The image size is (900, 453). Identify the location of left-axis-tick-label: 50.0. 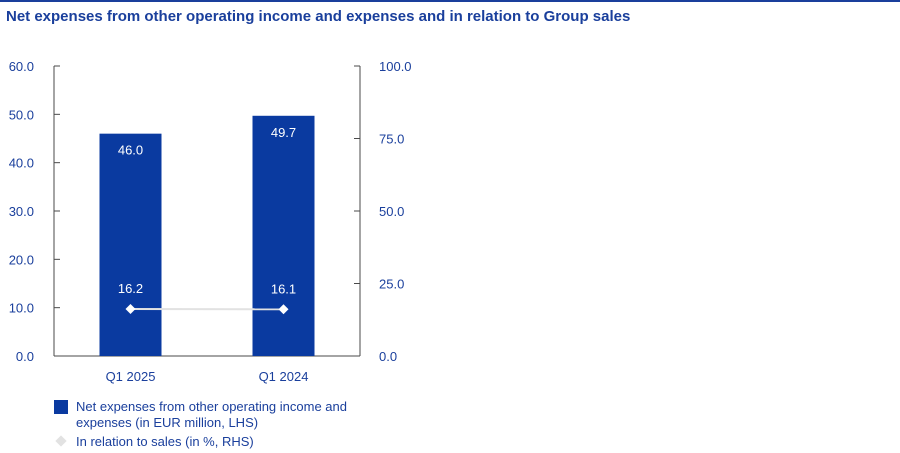
(21, 114).